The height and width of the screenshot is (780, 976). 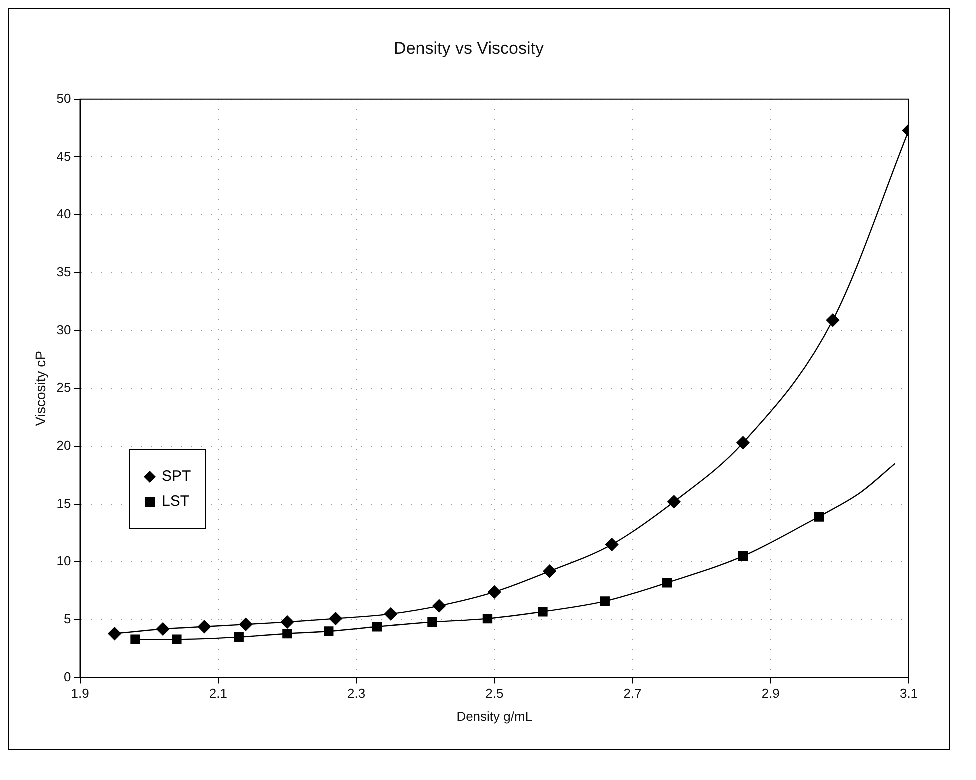 I want to click on x-axis-title: Density g/mL, so click(x=494, y=716).